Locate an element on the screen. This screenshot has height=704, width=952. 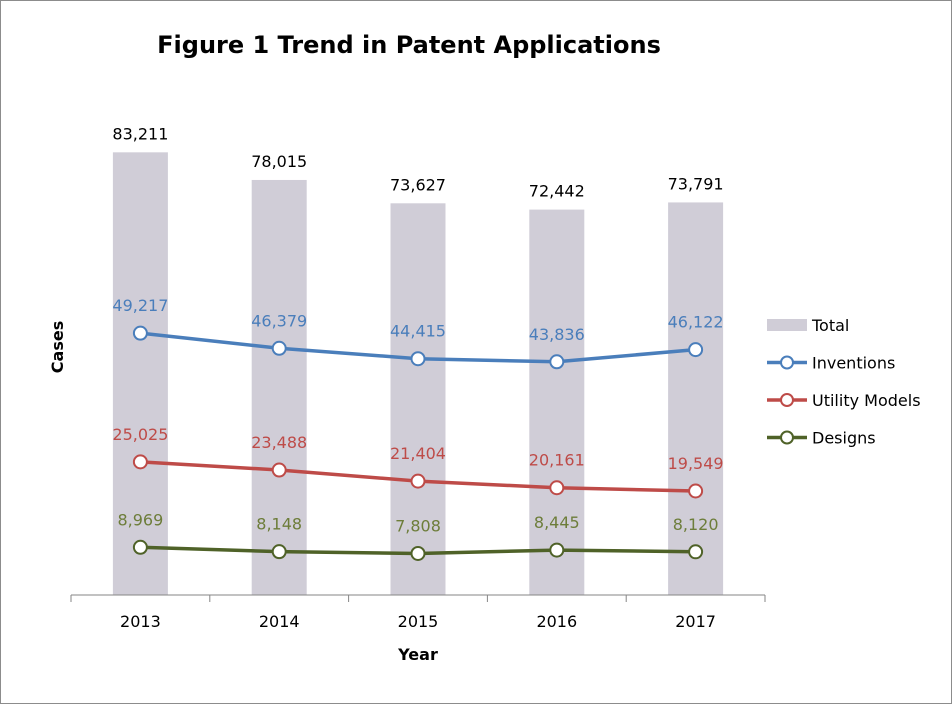
legend-marker-utility-models is located at coordinates (787, 400).